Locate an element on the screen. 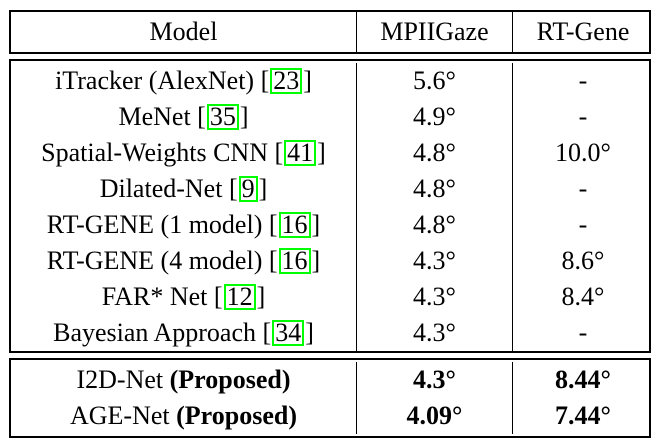  table-row-model: RT-GENE (1 model) [16] is located at coordinates (184, 225).